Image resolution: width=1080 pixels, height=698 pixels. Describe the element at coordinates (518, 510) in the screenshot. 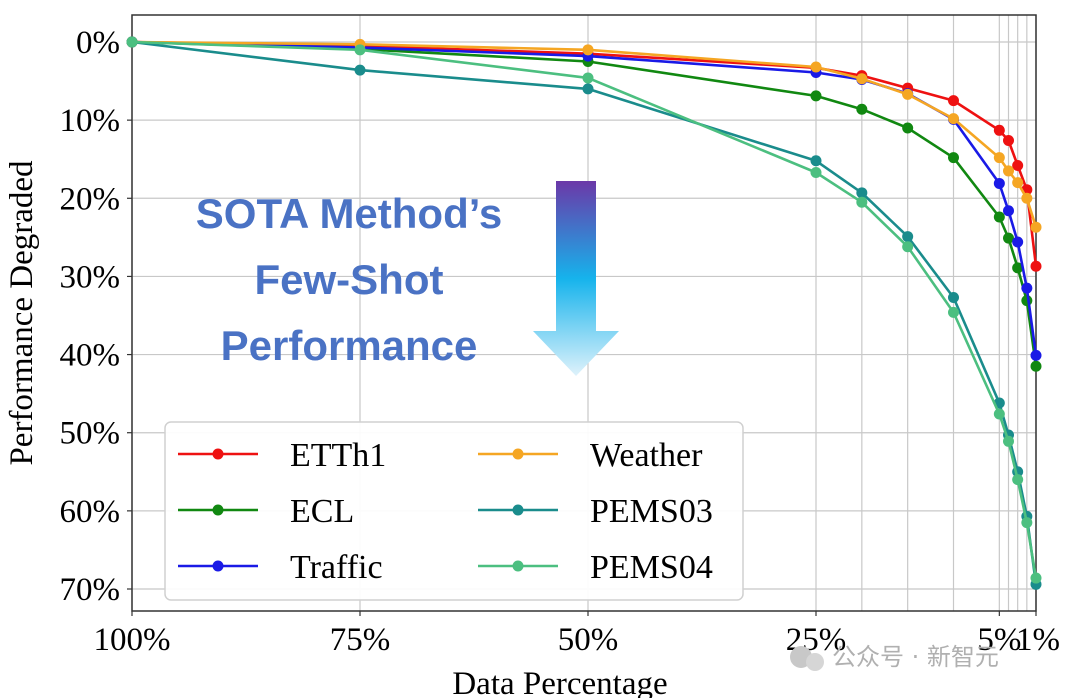

I see `legend-marker-pems03` at that location.